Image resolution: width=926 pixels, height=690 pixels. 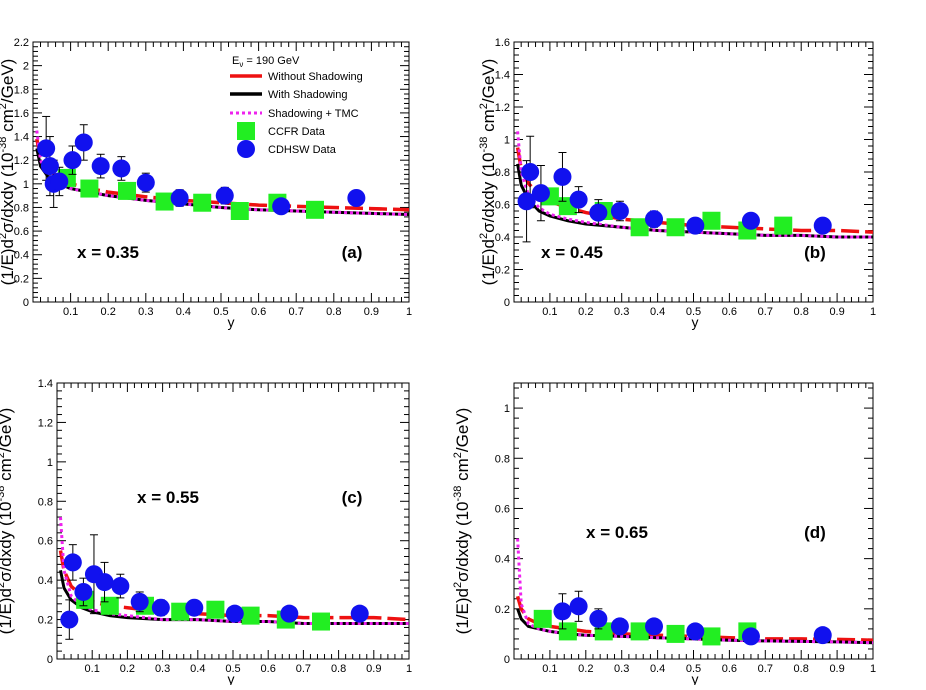 I want to click on x-tick-label: 0.6, so click(x=729, y=312).